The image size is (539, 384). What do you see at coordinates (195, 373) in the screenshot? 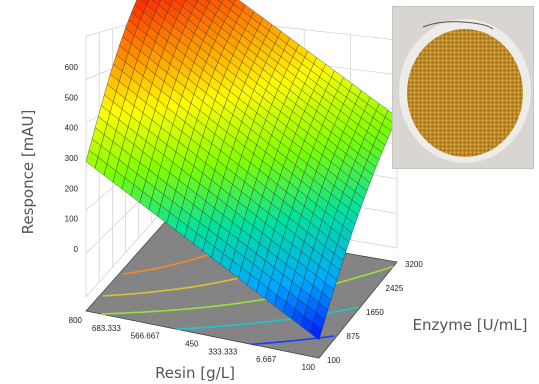
I see `resin-axis-title: Resin [g/L]` at bounding box center [195, 373].